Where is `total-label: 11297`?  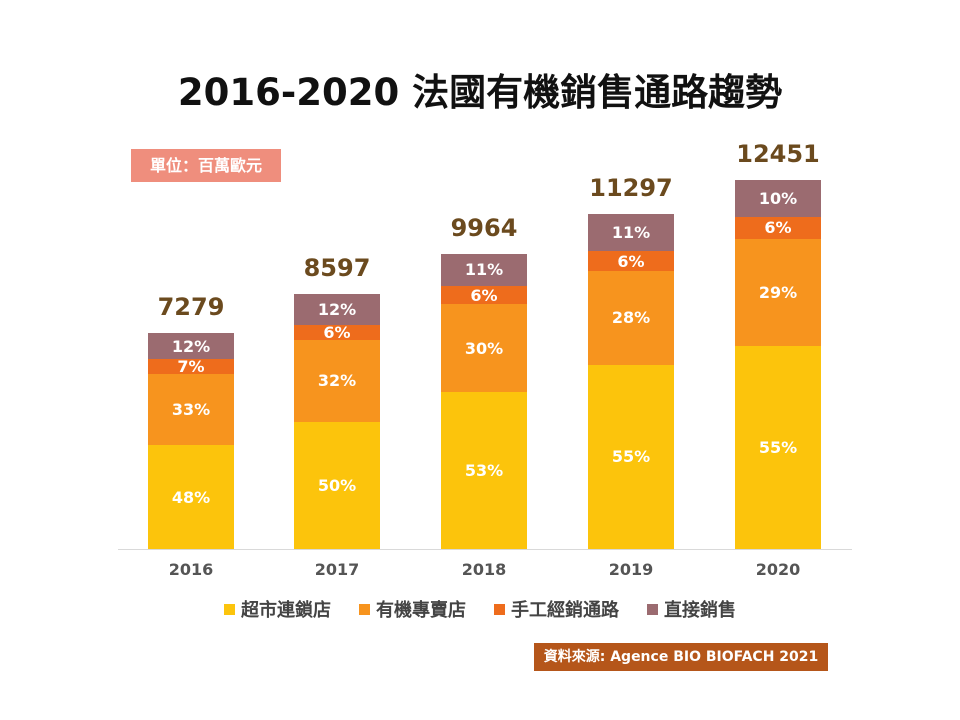
total-label: 11297 is located at coordinates (631, 188).